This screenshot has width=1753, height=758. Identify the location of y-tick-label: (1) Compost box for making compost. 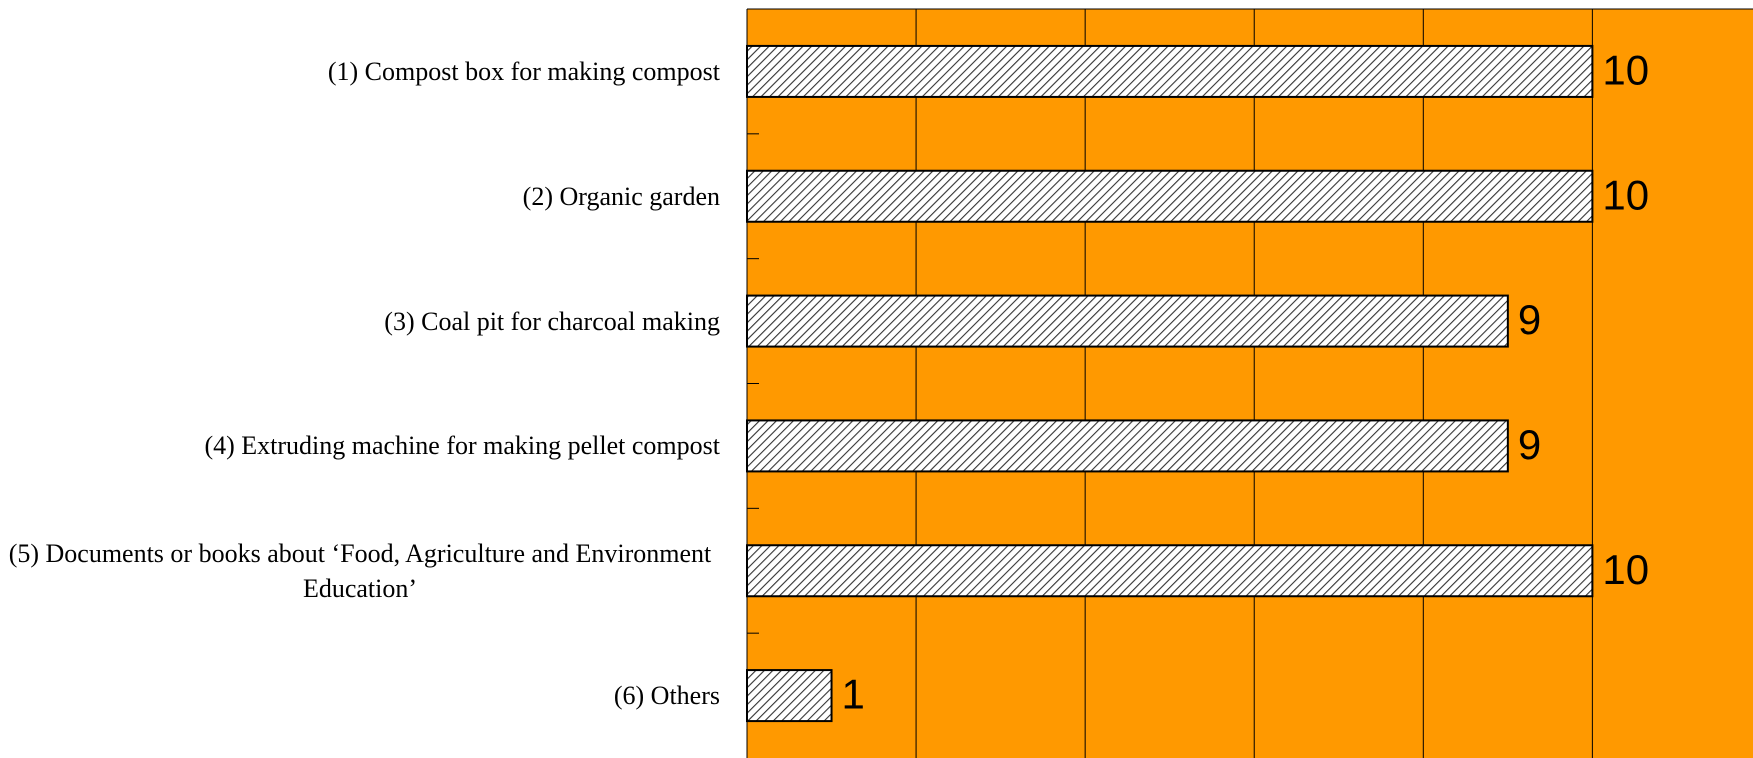
(523, 71).